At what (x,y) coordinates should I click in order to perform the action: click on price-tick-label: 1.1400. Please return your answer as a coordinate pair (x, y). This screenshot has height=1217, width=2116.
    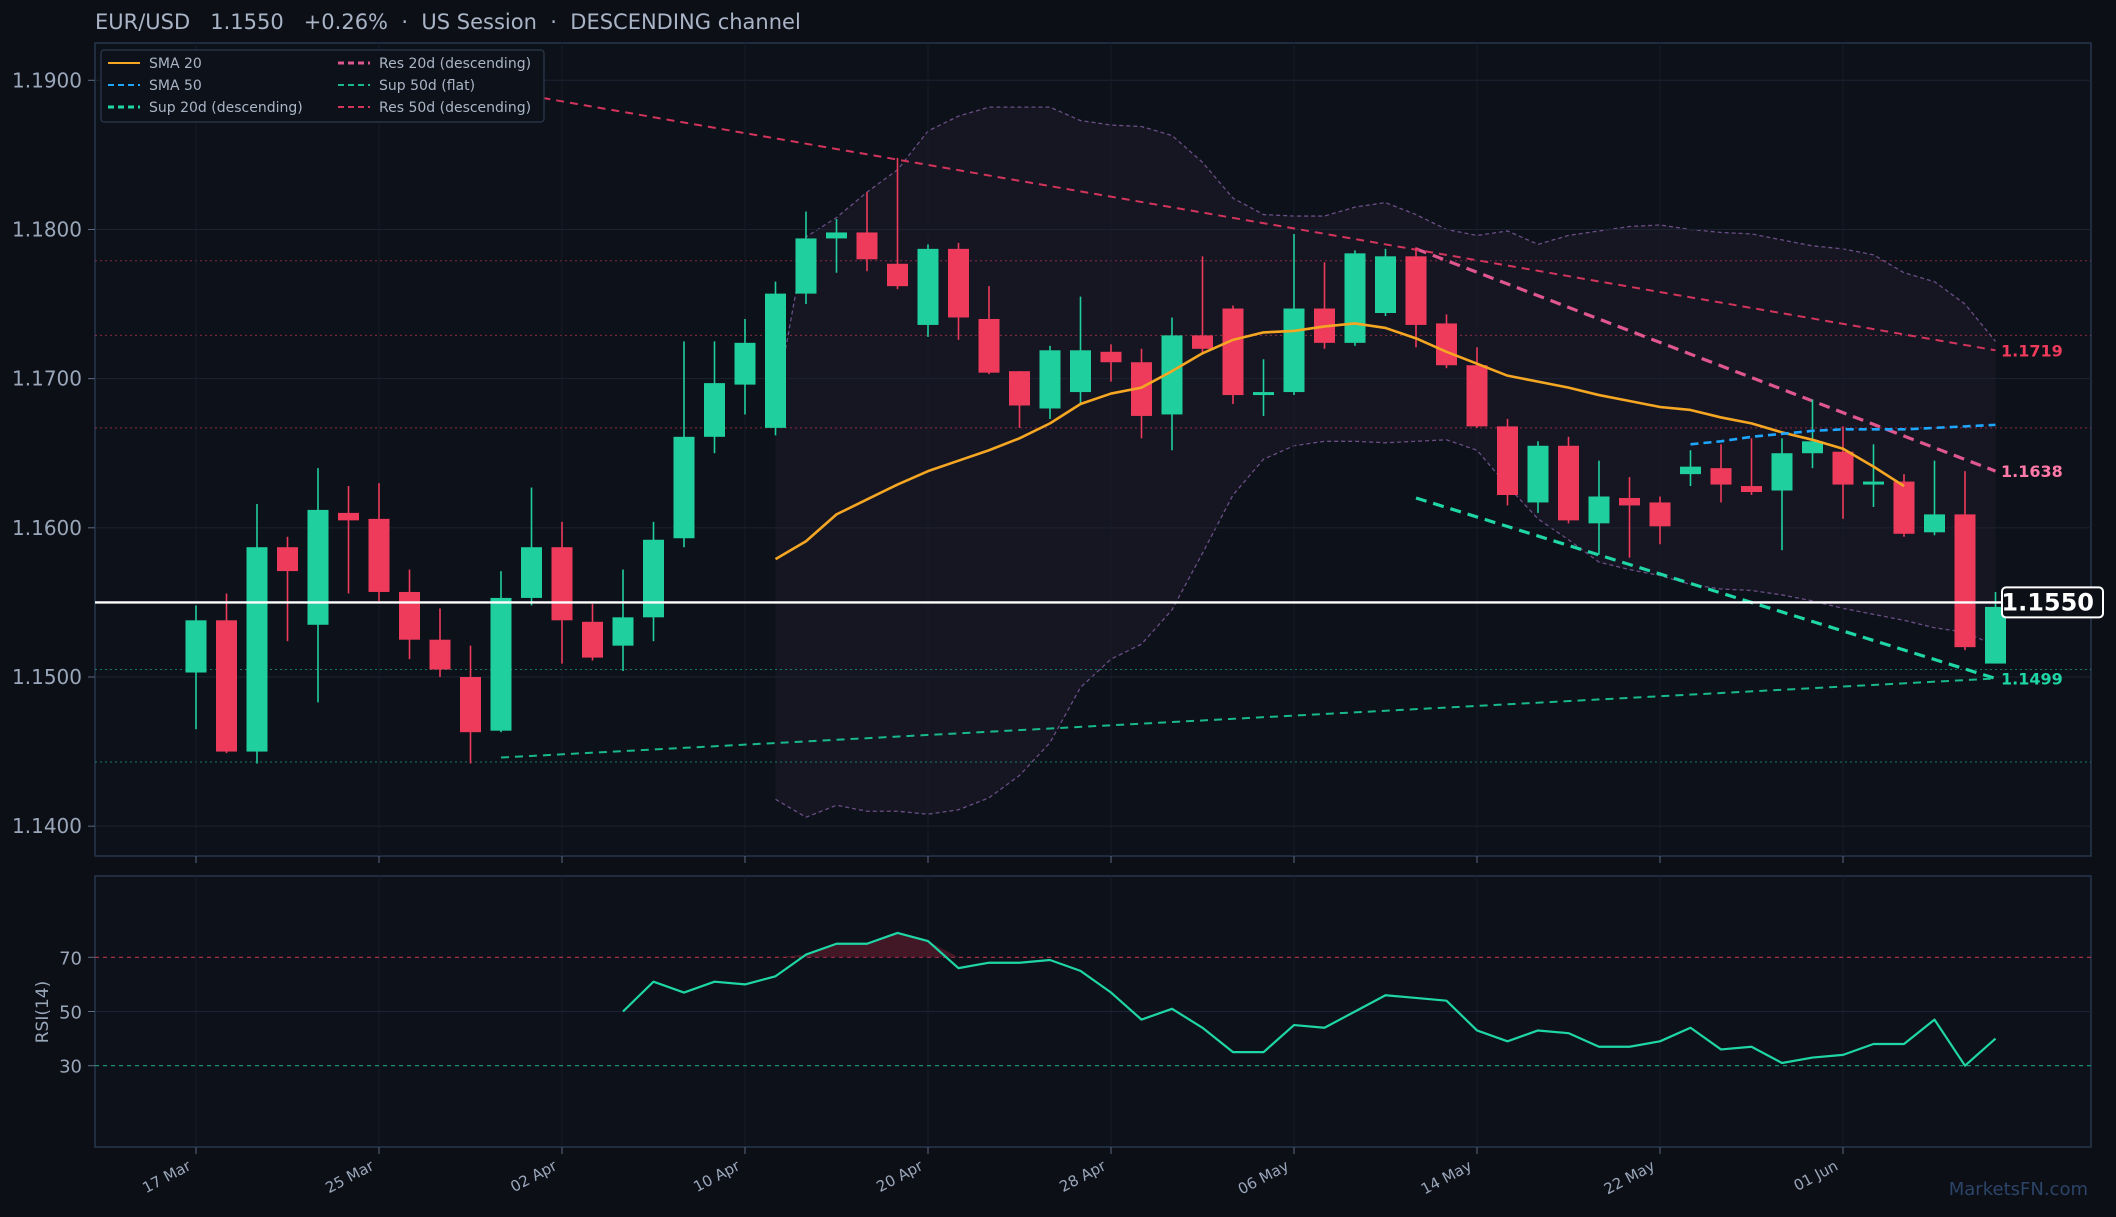
    Looking at the image, I should click on (47, 826).